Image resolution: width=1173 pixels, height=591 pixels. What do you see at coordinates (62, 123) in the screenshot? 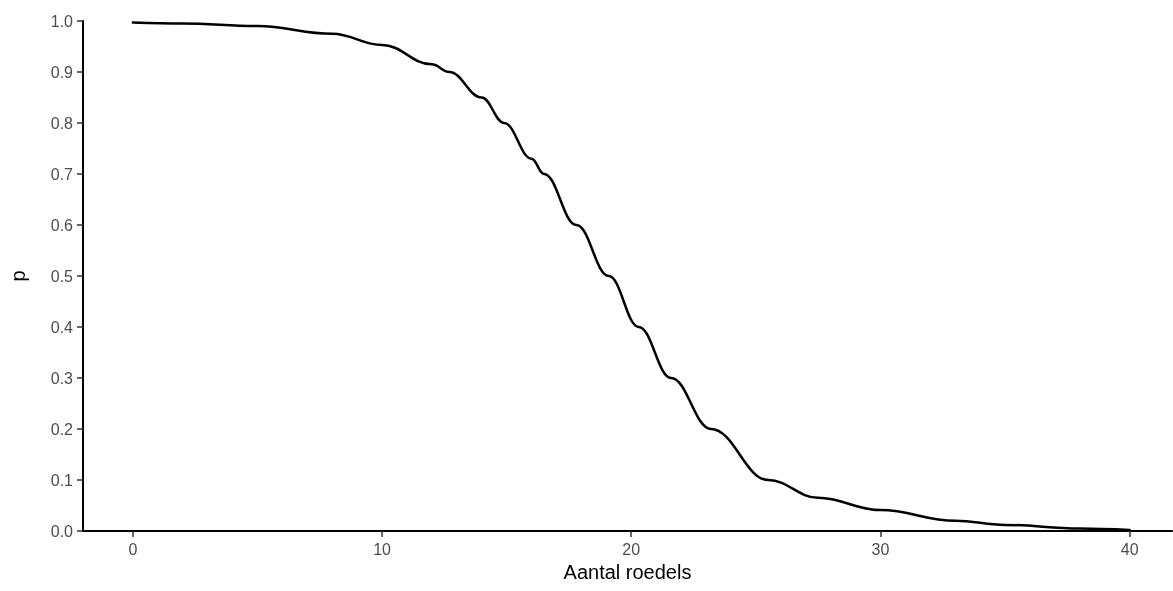
I see `y-tick-label: 0.8` at bounding box center [62, 123].